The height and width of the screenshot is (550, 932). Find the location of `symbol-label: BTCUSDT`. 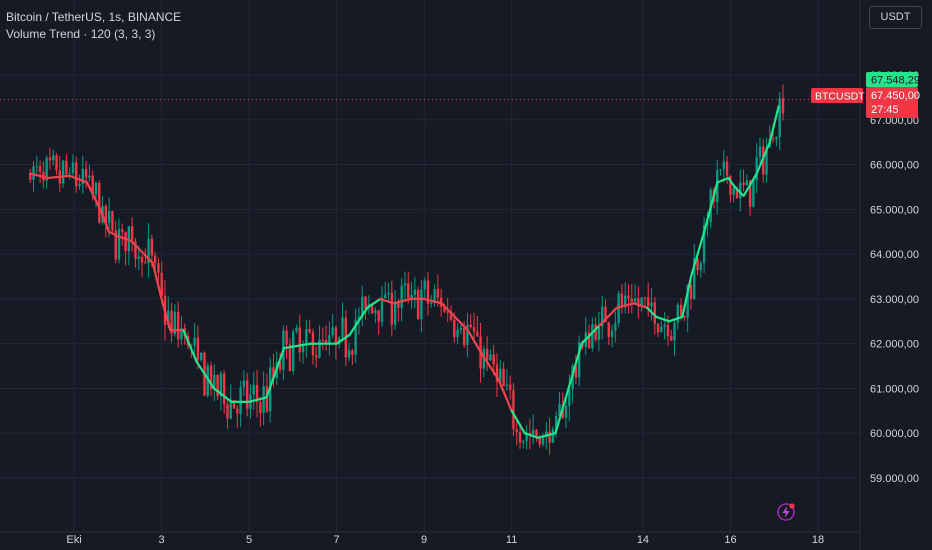

symbol-label: BTCUSDT is located at coordinates (840, 97).